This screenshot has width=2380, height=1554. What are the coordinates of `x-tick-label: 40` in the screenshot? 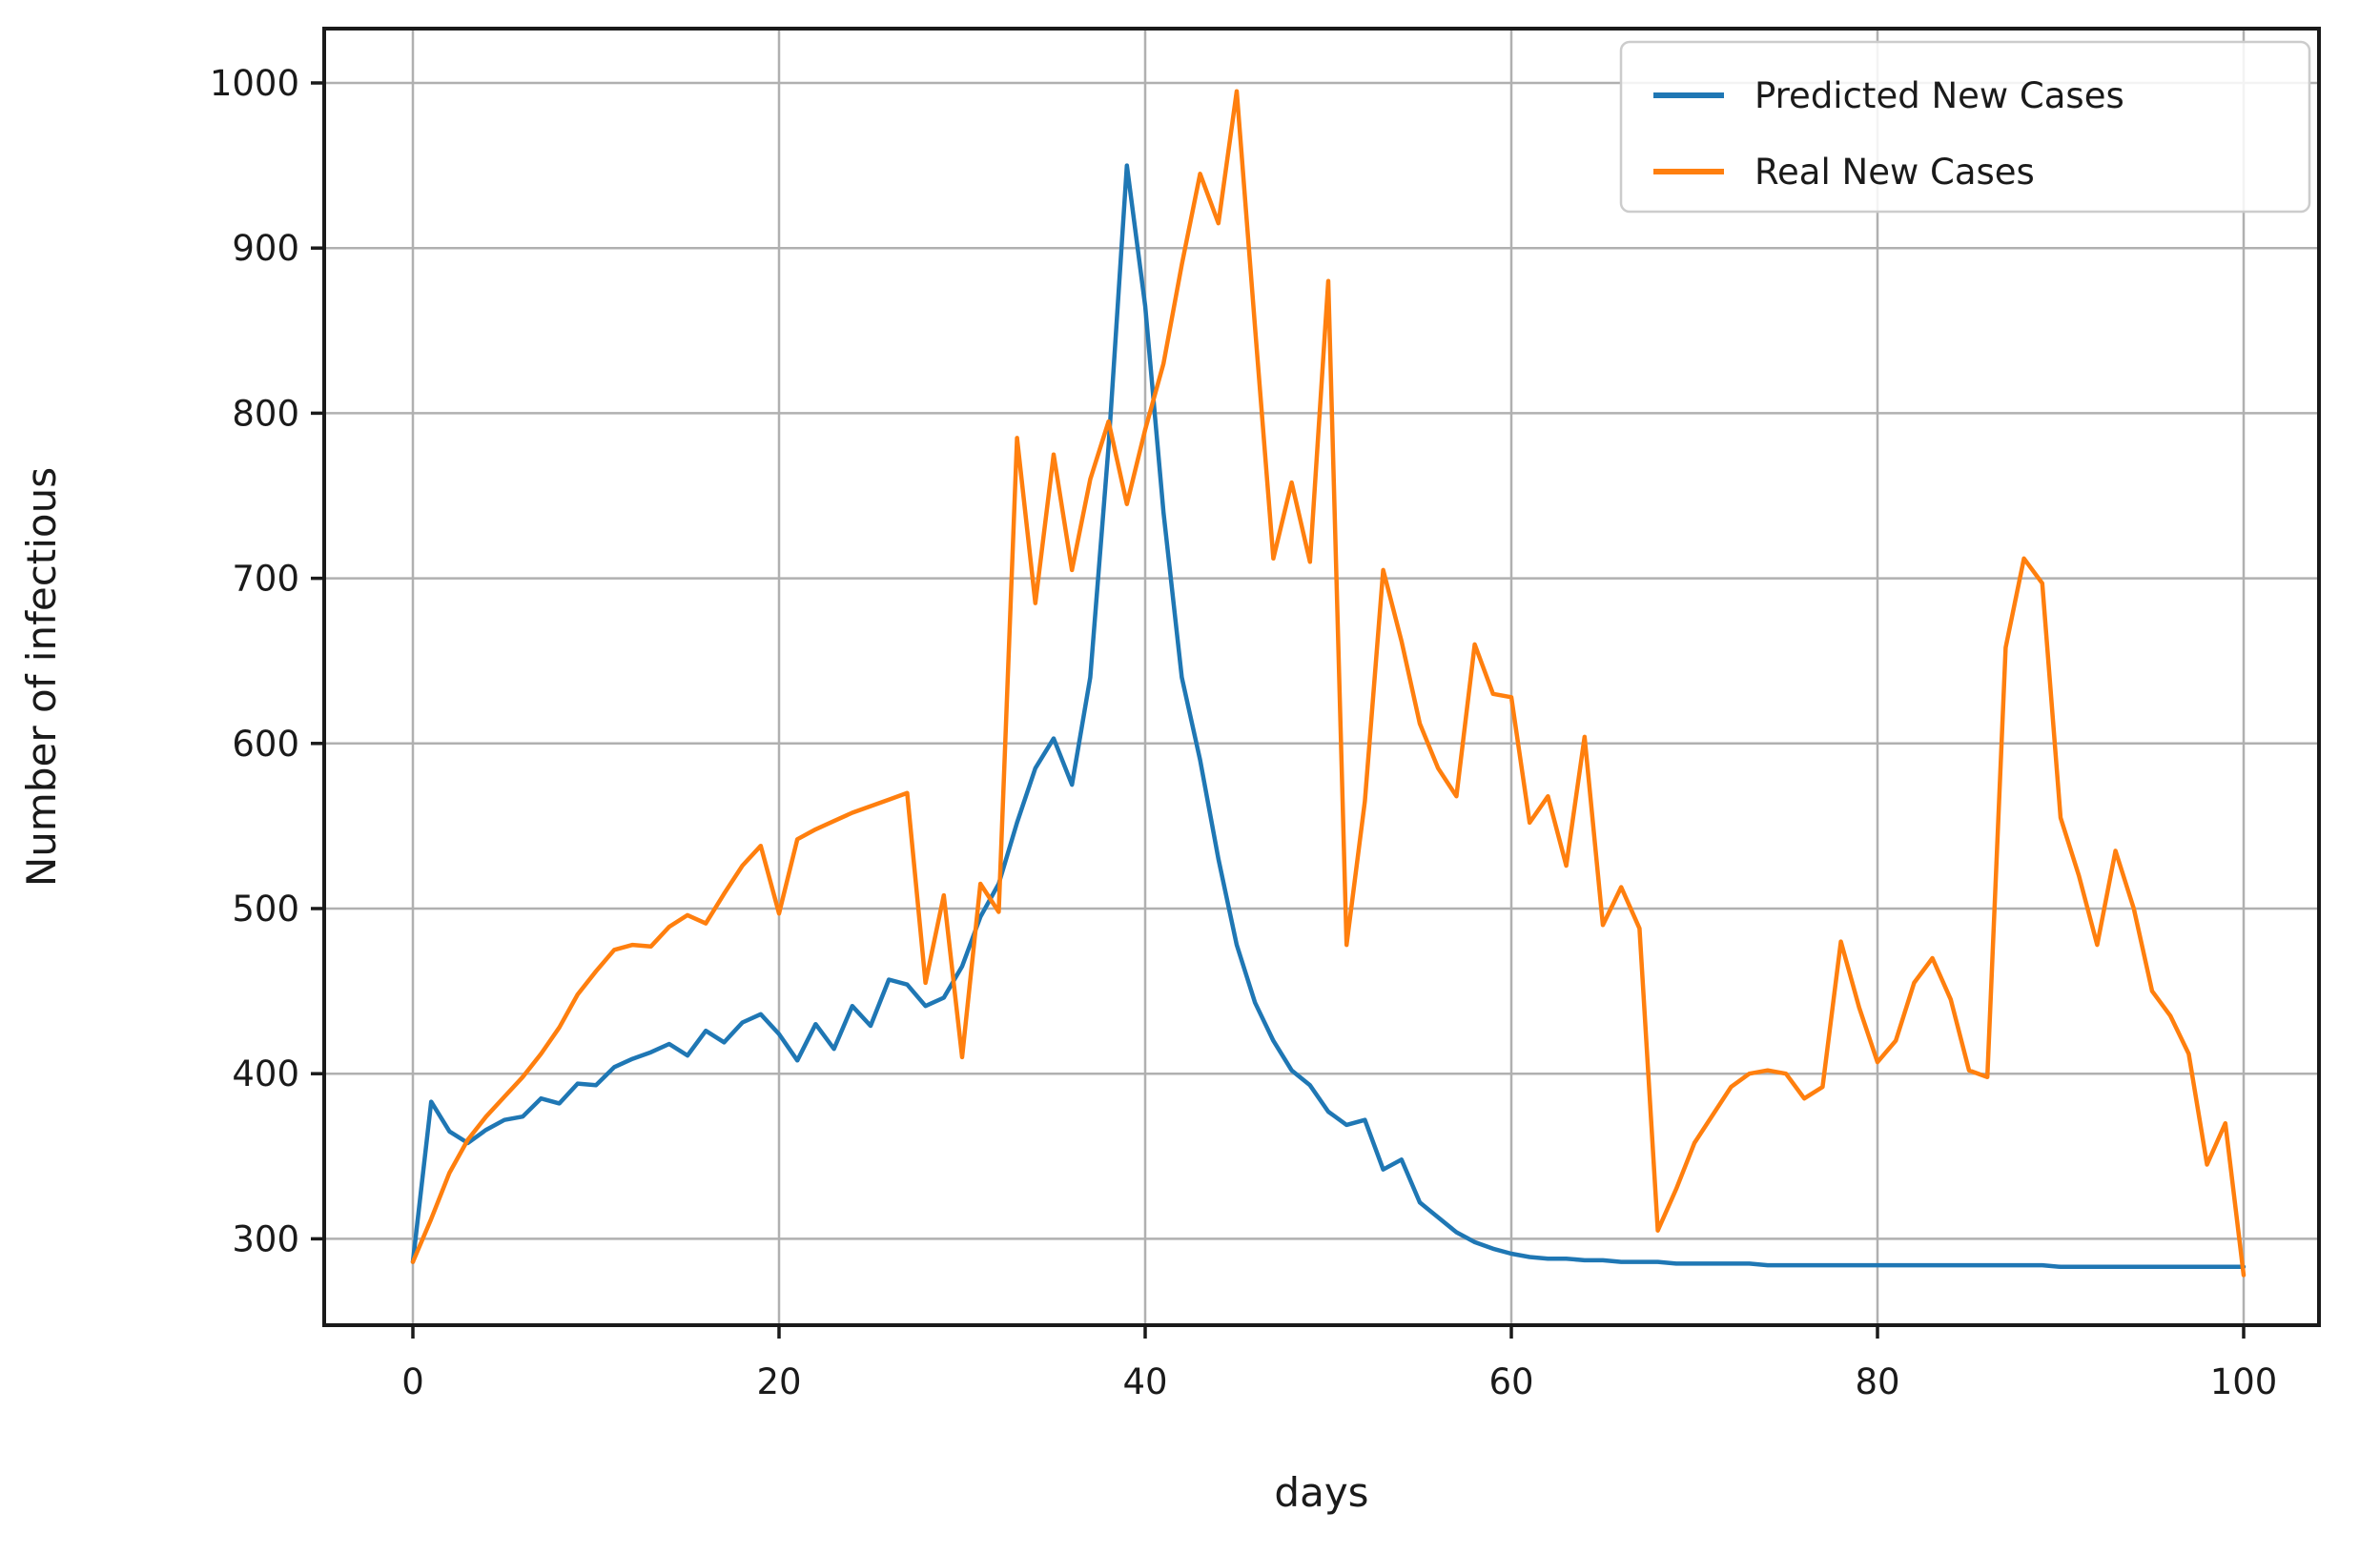 It's located at (1144, 1381).